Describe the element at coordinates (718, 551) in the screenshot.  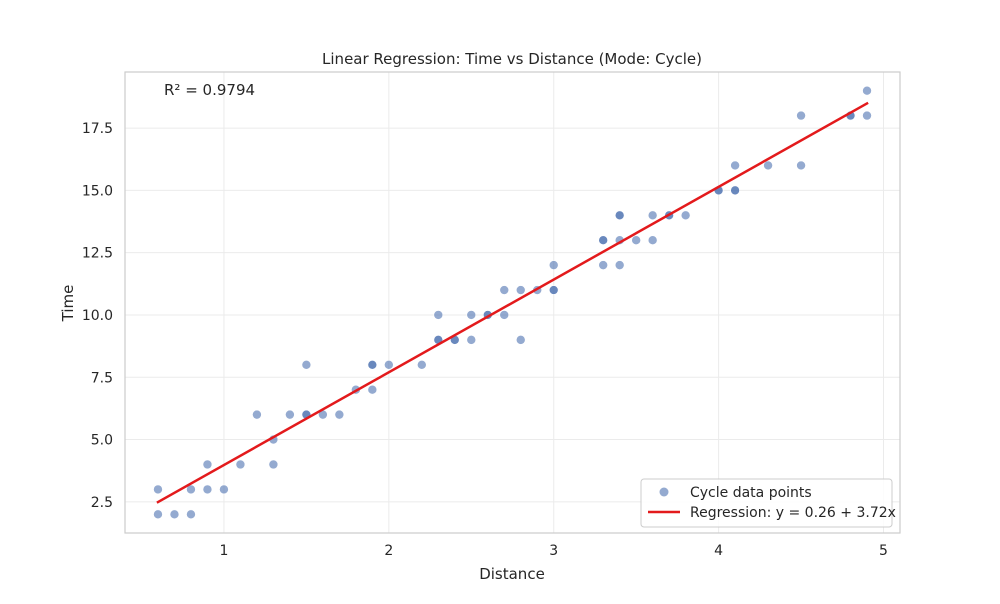
I see `x-tick-label: 4` at that location.